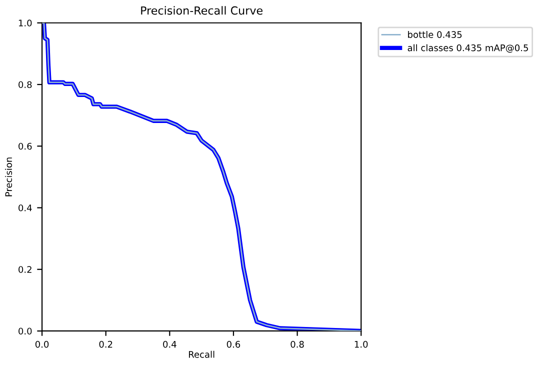 The width and height of the screenshot is (553, 369). Describe the element at coordinates (105, 344) in the screenshot. I see `x-tick-label: 0.2` at that location.